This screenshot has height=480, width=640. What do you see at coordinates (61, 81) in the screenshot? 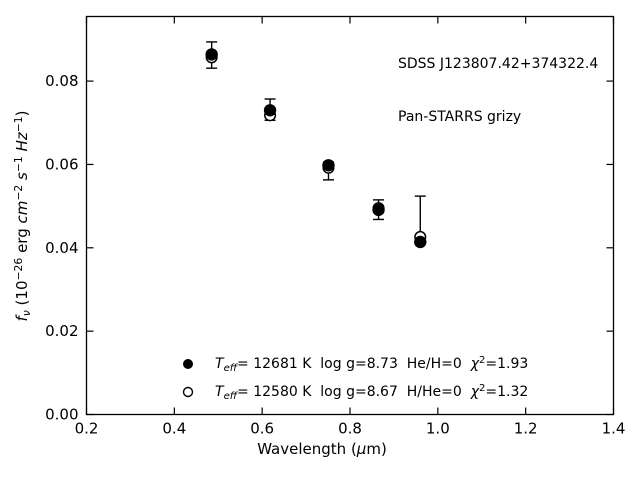
I see `y-tick-label: 0.08` at bounding box center [61, 81].